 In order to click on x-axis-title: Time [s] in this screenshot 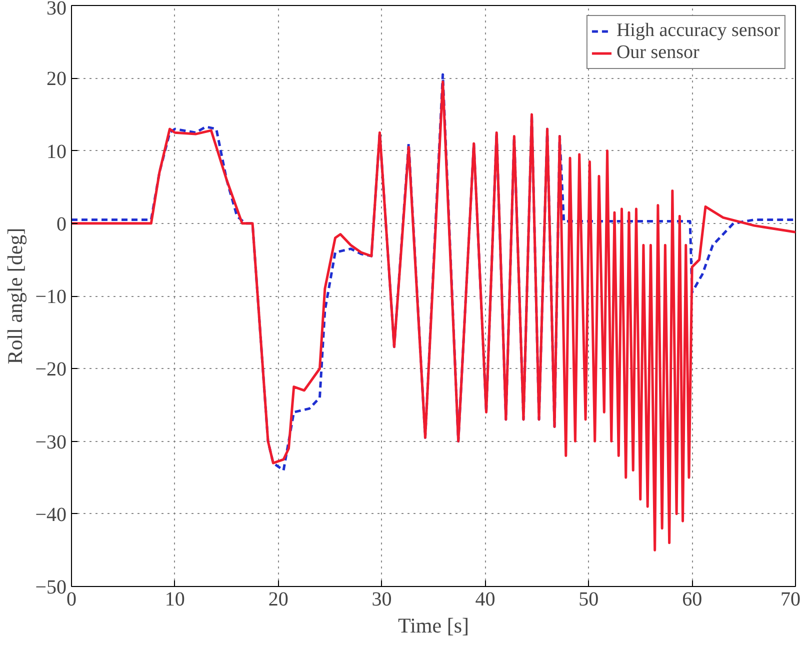, I will do `click(434, 626)`.